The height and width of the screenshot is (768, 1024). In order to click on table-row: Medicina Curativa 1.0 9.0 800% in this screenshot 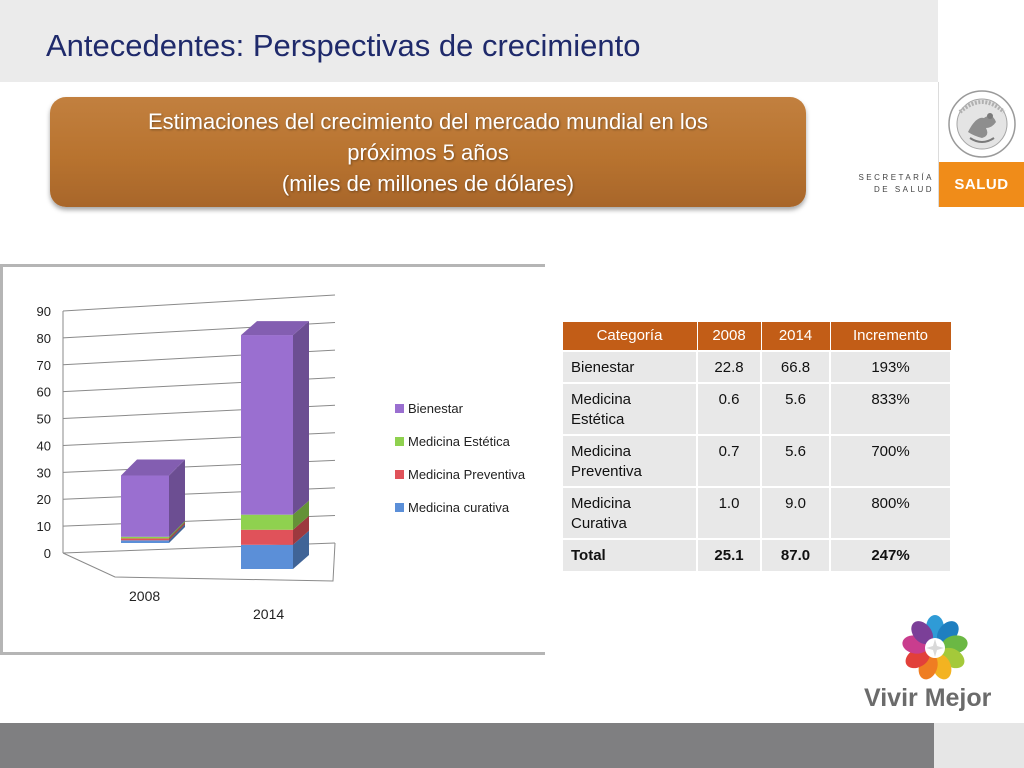, I will do `click(756, 512)`.